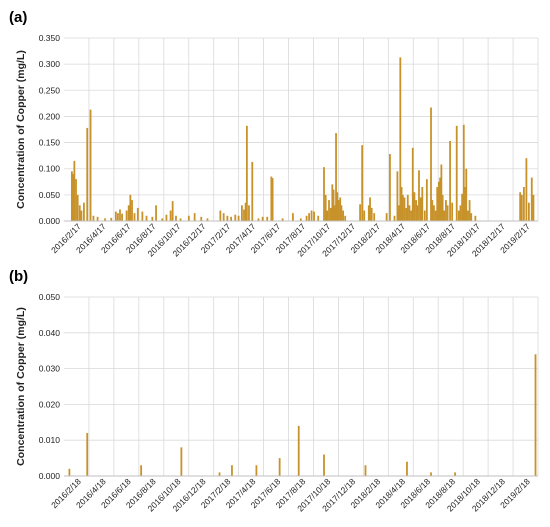 The width and height of the screenshot is (550, 527). What do you see at coordinates (19, 276) in the screenshot?
I see `panel-label-b: (b)` at bounding box center [19, 276].